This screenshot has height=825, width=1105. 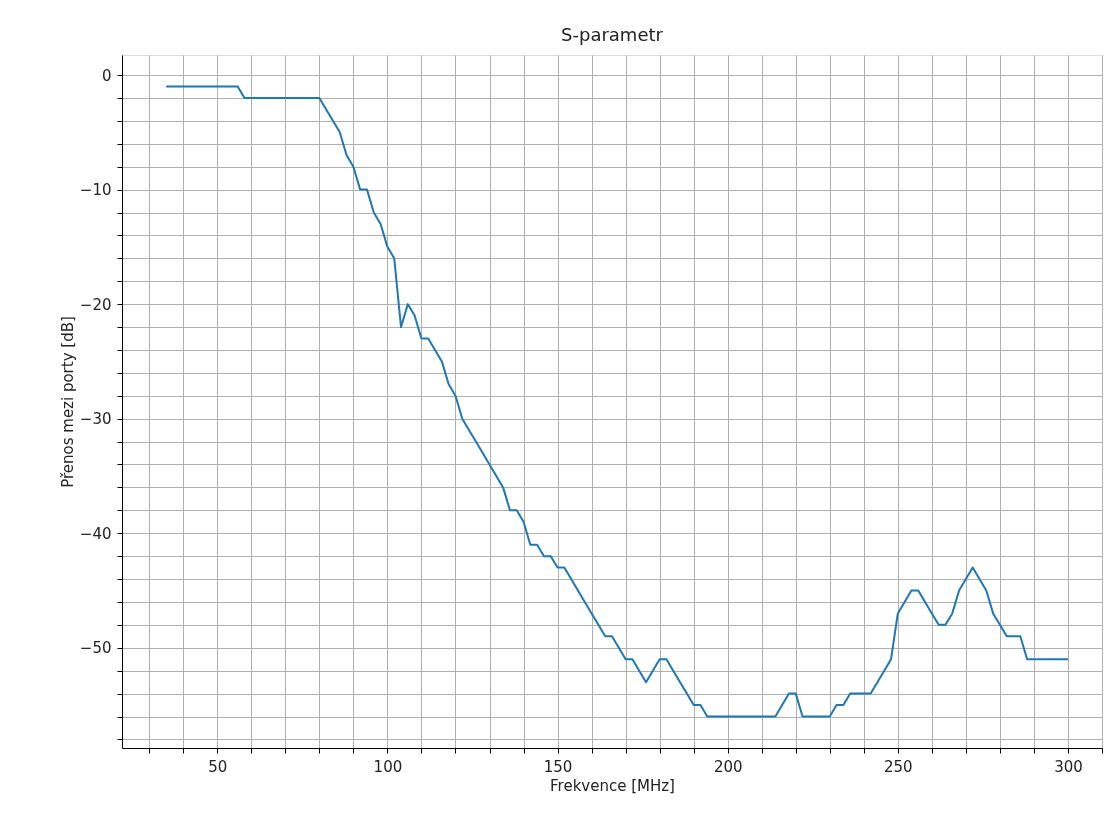 I want to click on y-tick-label: −40, so click(x=95, y=533).